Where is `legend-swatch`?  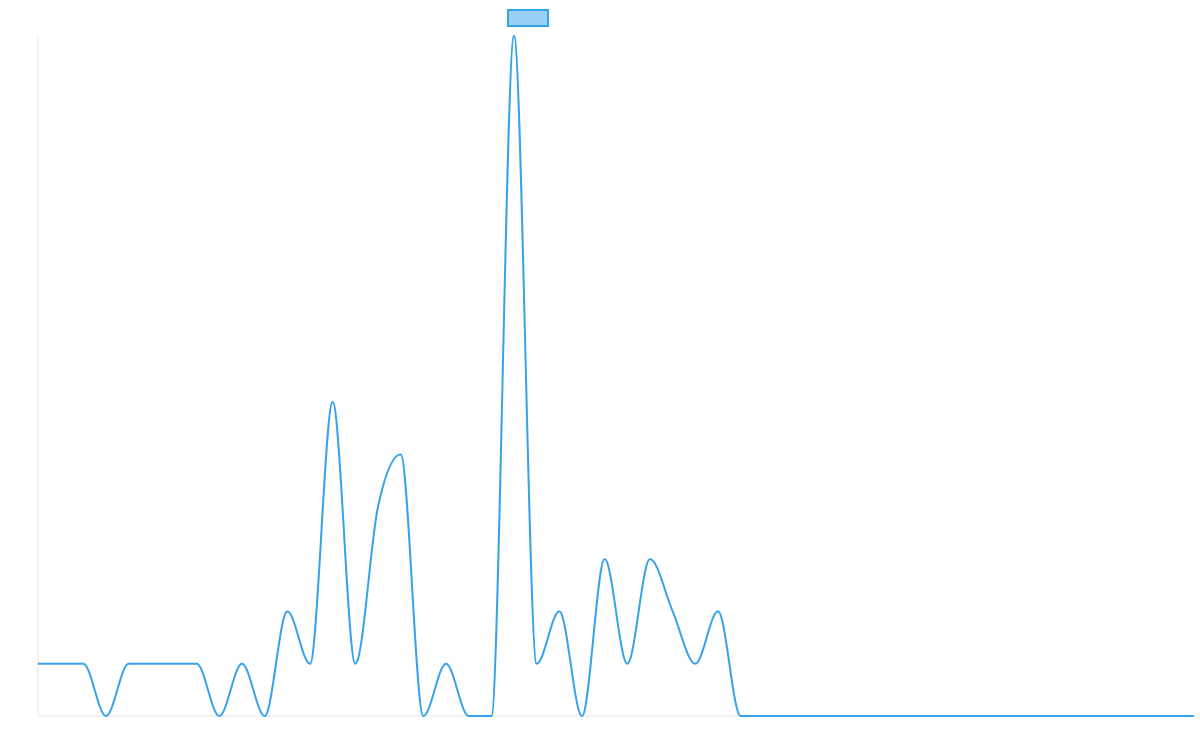
legend-swatch is located at coordinates (528, 18).